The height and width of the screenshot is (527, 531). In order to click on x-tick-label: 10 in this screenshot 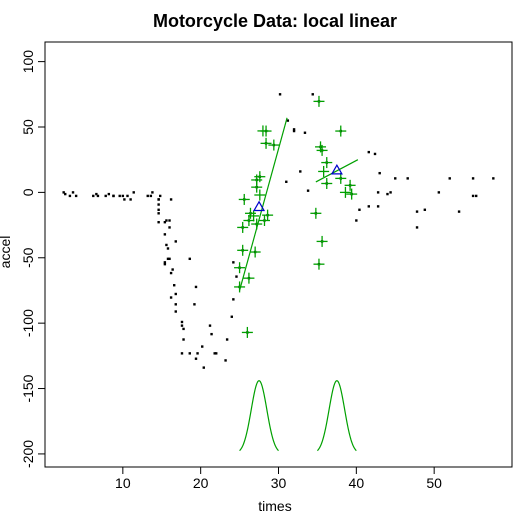, I will do `click(123, 483)`.